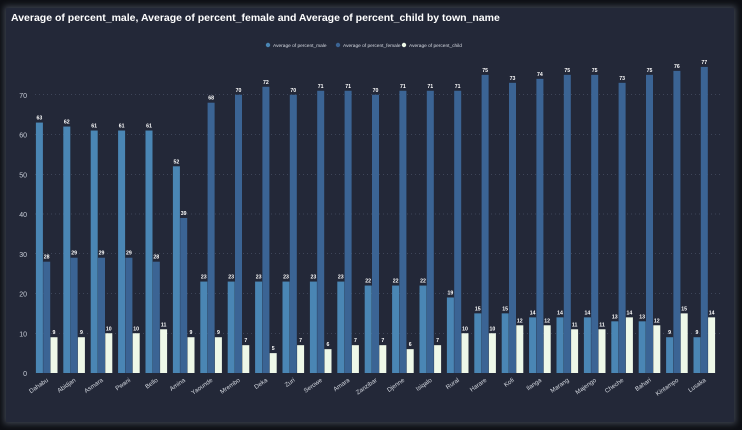  What do you see at coordinates (23, 175) in the screenshot?
I see `y-tick-label: 50` at bounding box center [23, 175].